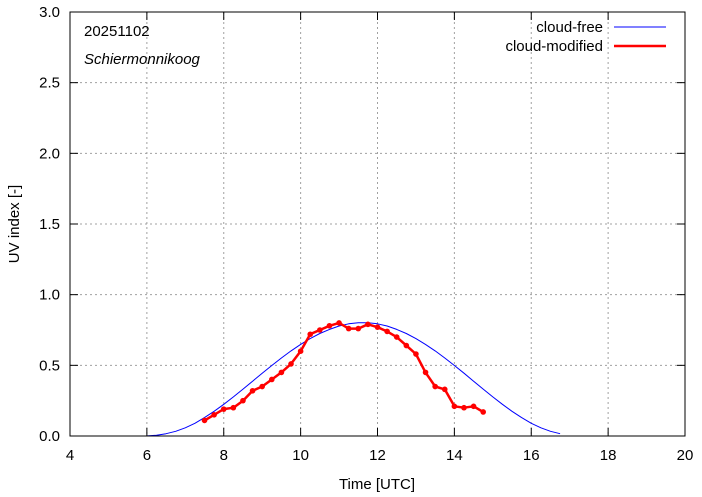 This screenshot has height=497, width=702. Describe the element at coordinates (300, 455) in the screenshot. I see `x-tick-label: 10` at that location.